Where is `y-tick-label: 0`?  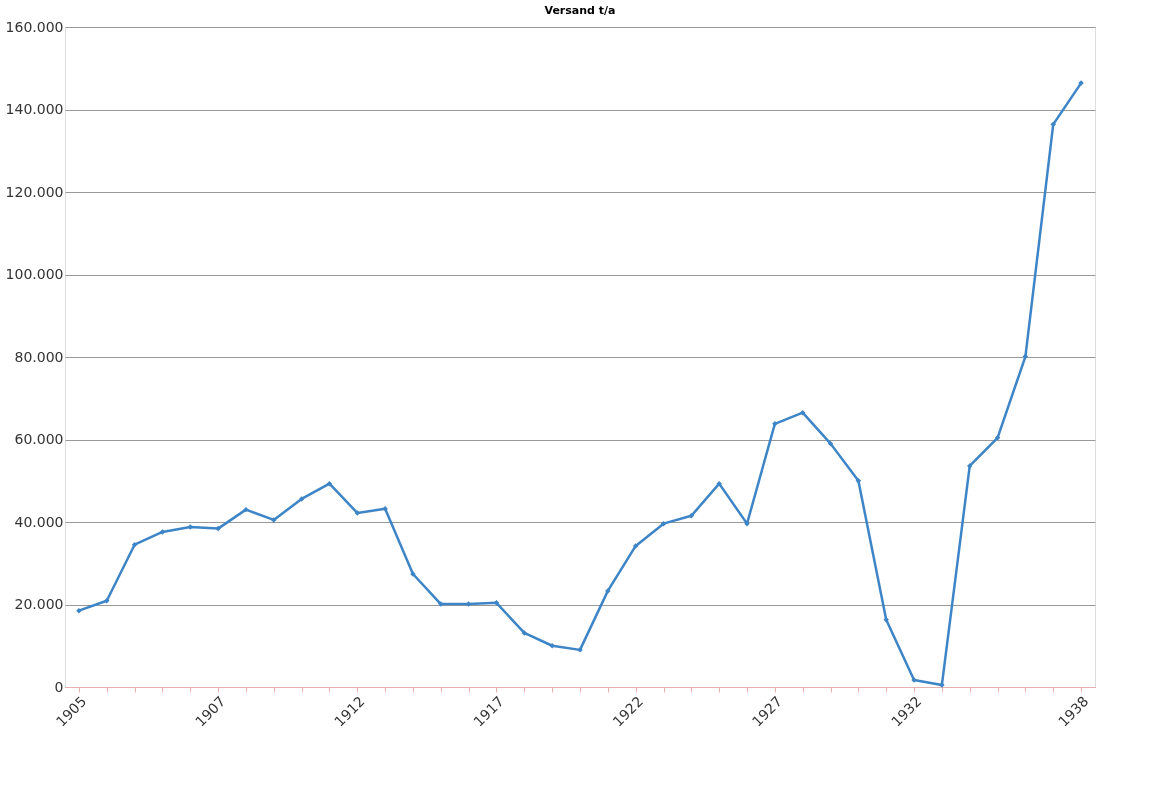
y-tick-label: 0 is located at coordinates (59, 686).